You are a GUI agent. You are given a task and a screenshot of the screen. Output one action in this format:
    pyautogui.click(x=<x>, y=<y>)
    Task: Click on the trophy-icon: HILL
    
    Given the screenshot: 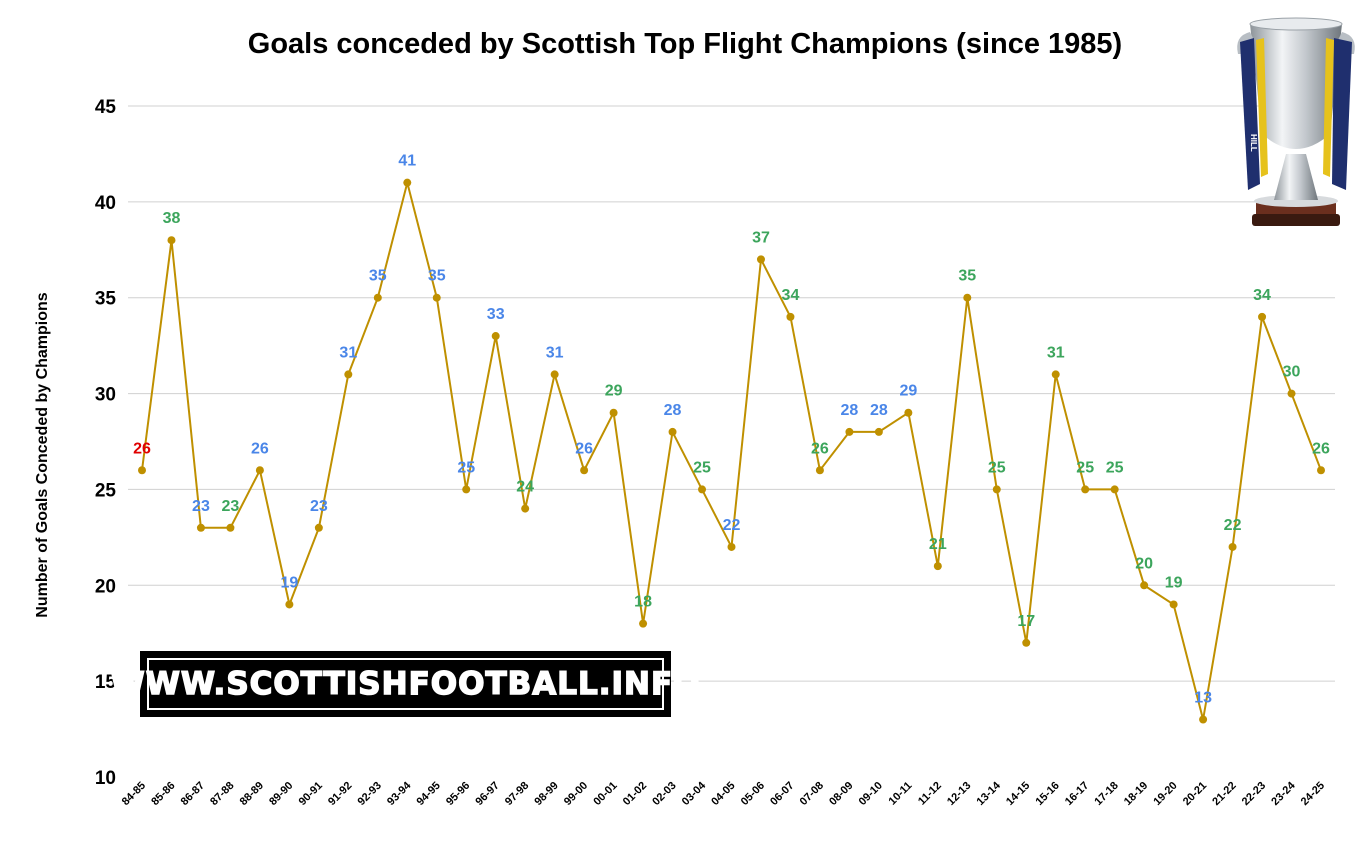 What is the action you would take?
    pyautogui.click(x=1296, y=121)
    